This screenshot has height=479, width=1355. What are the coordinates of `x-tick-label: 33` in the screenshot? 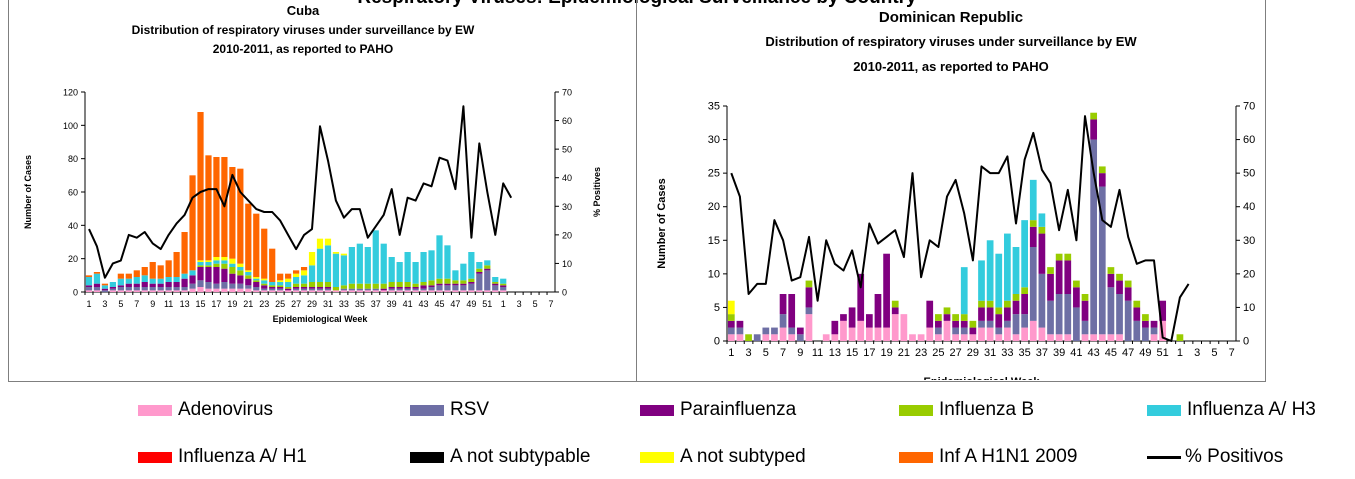 It's located at (344, 304).